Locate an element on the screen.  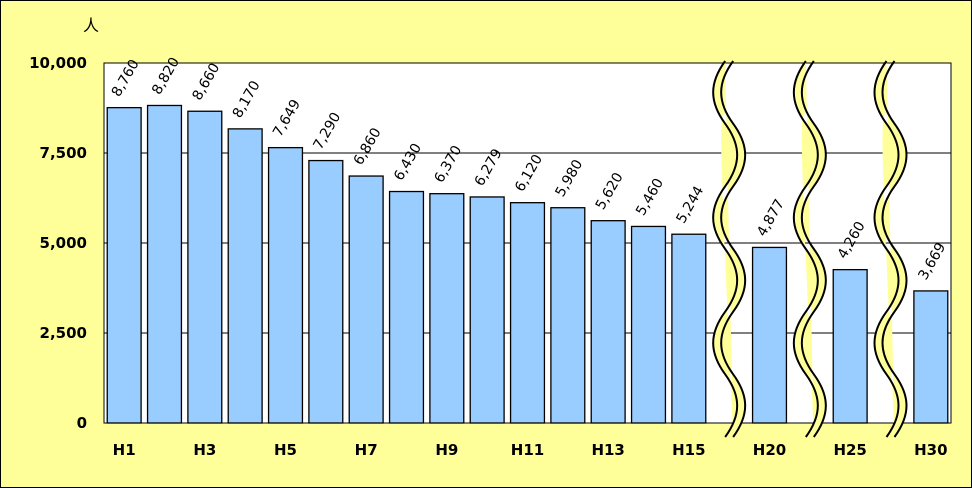
x-axis-ticks: H1 H3 H5 H7 H9 H11 H13 H15 H20 H25 H30 is located at coordinates (530, 450).